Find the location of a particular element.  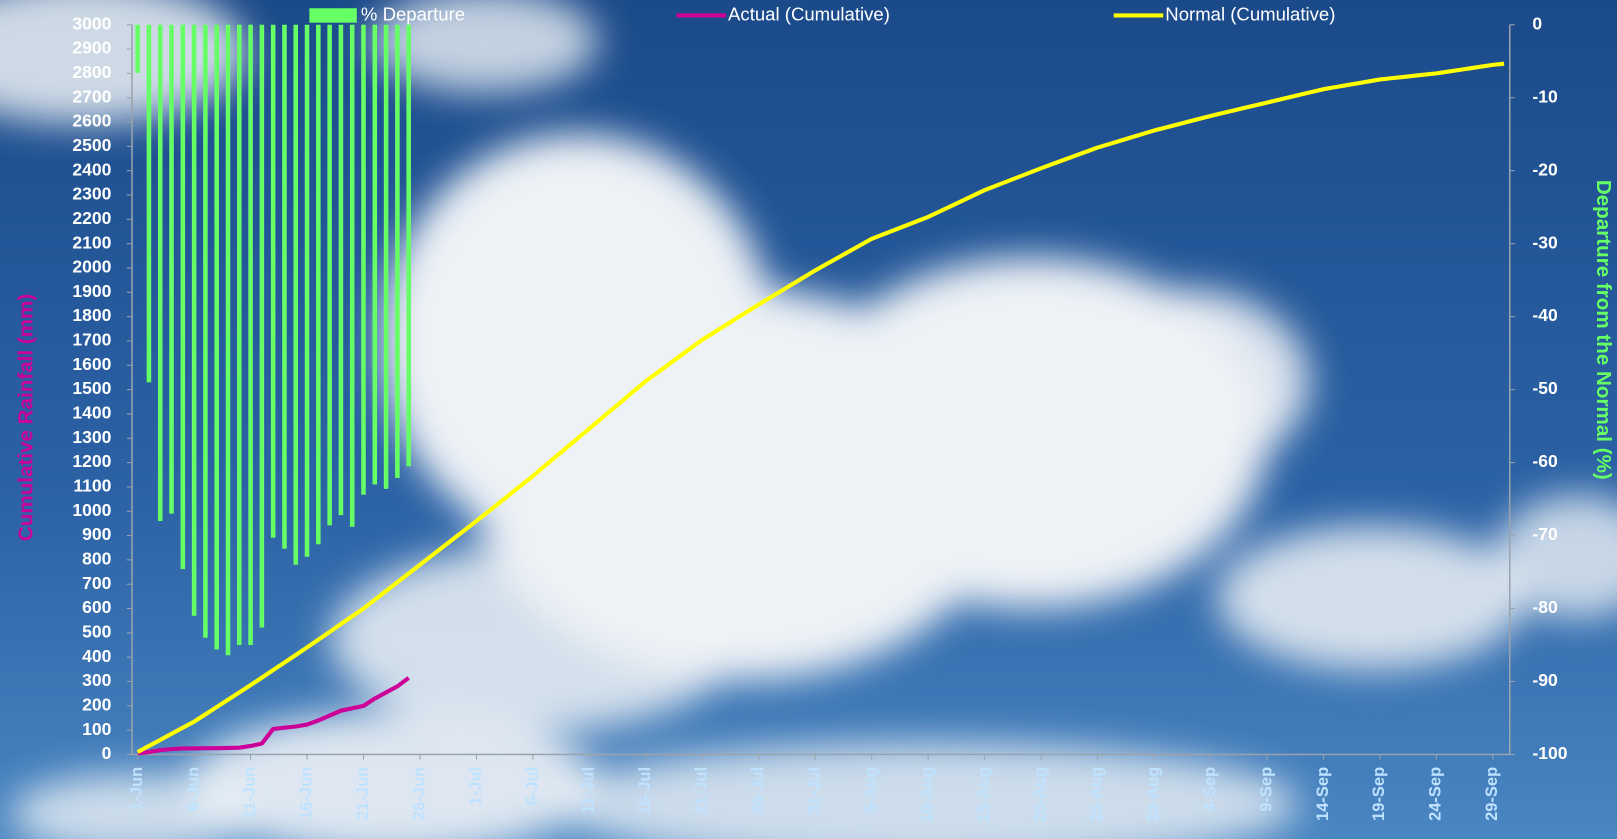

y2-tick-label: -100 is located at coordinates (1549, 753).